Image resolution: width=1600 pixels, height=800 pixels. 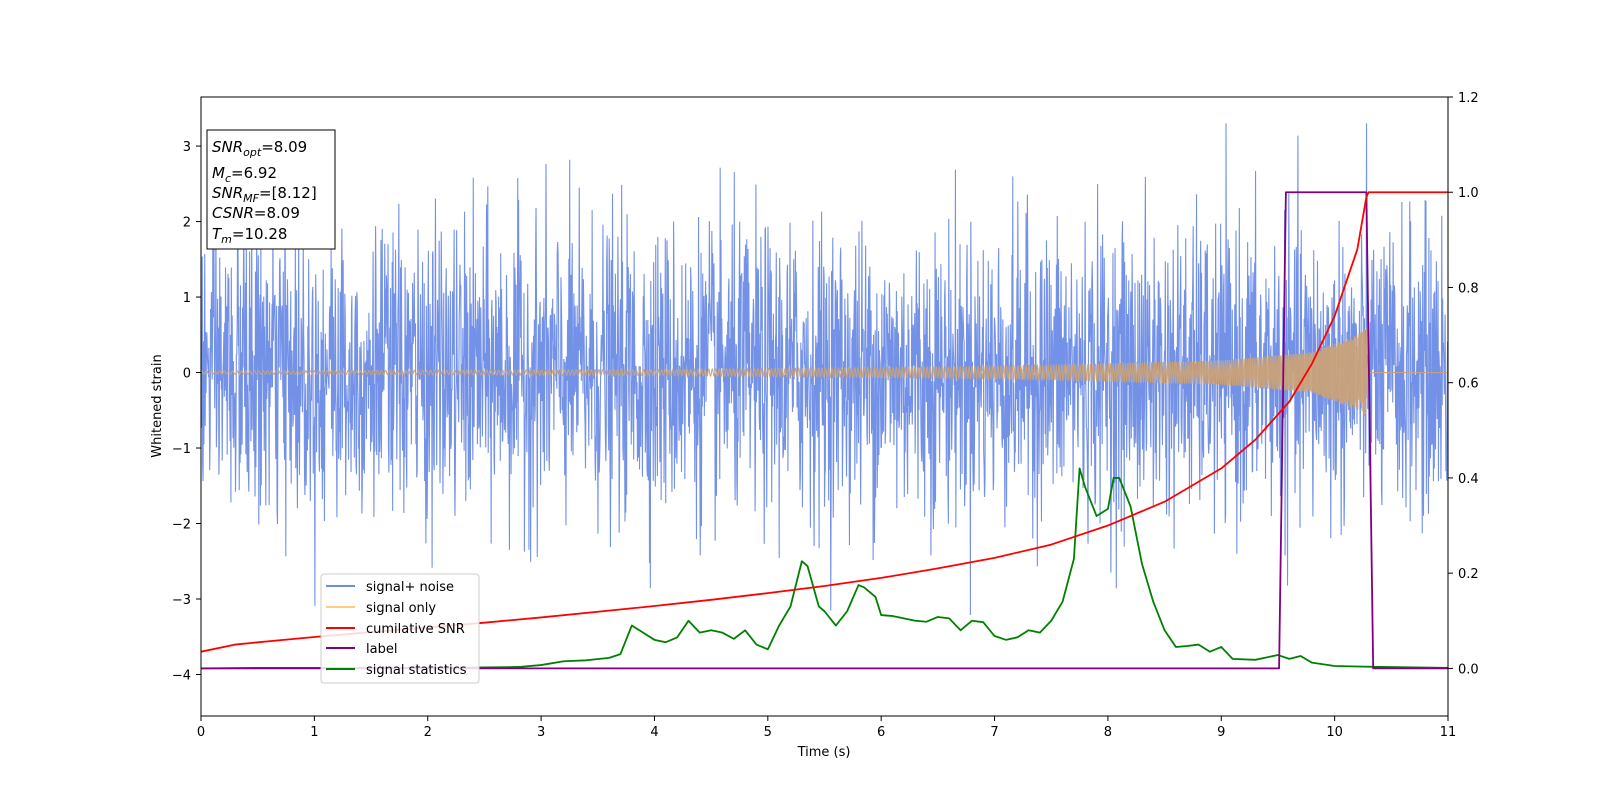 What do you see at coordinates (1468, 669) in the screenshot?
I see `y-right-tick-label: 0.0` at bounding box center [1468, 669].